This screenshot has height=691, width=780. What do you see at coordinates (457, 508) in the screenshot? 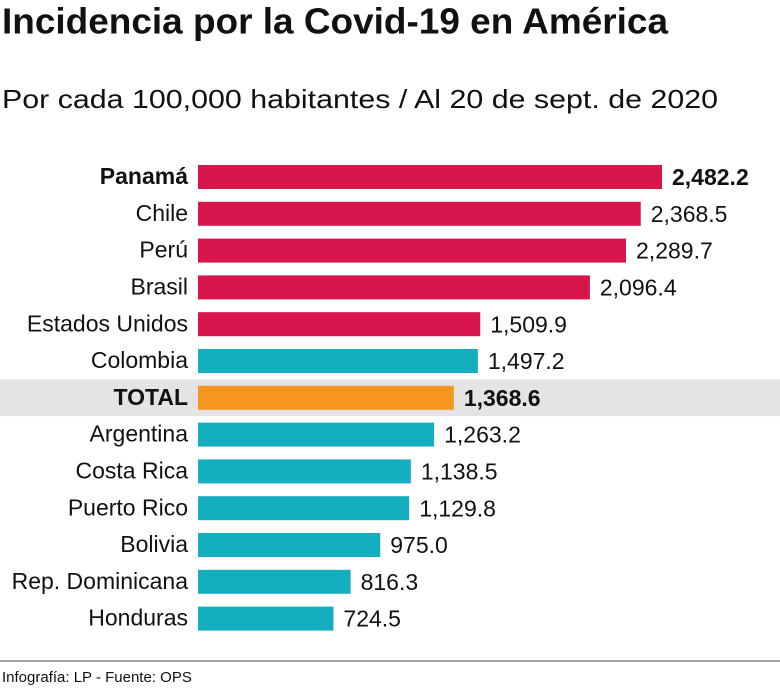
I see `value-label: 1,129.8` at bounding box center [457, 508].